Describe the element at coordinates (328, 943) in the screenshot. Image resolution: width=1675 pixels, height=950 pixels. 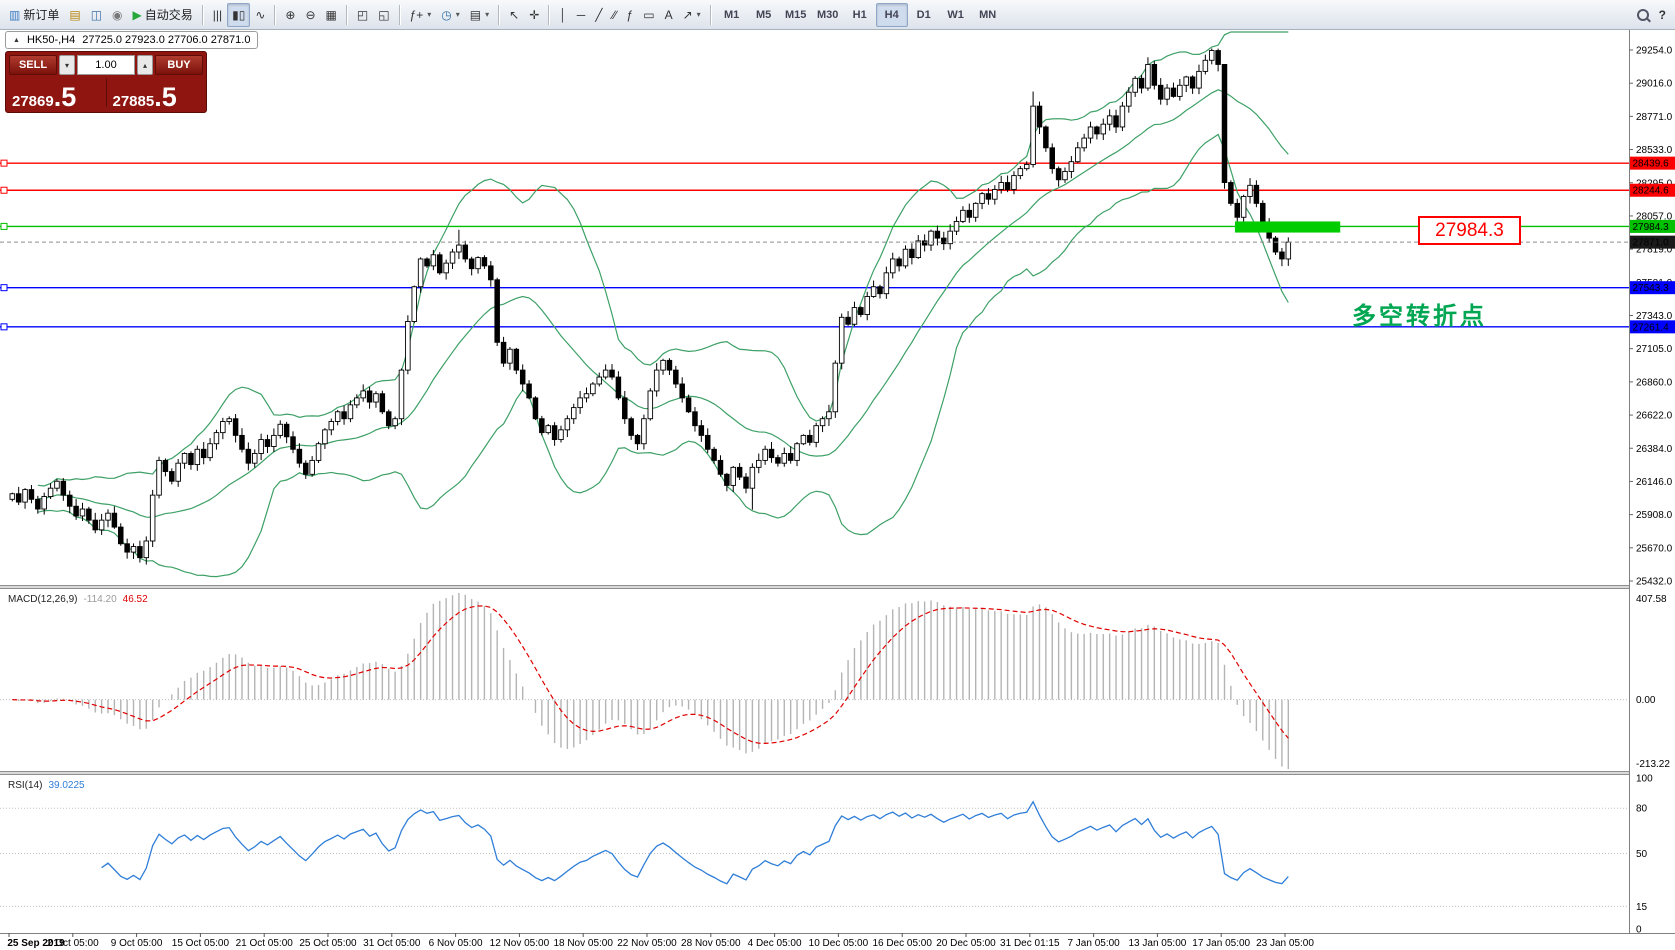
I see `svg-text: 25 Oct 05:00` at that location.